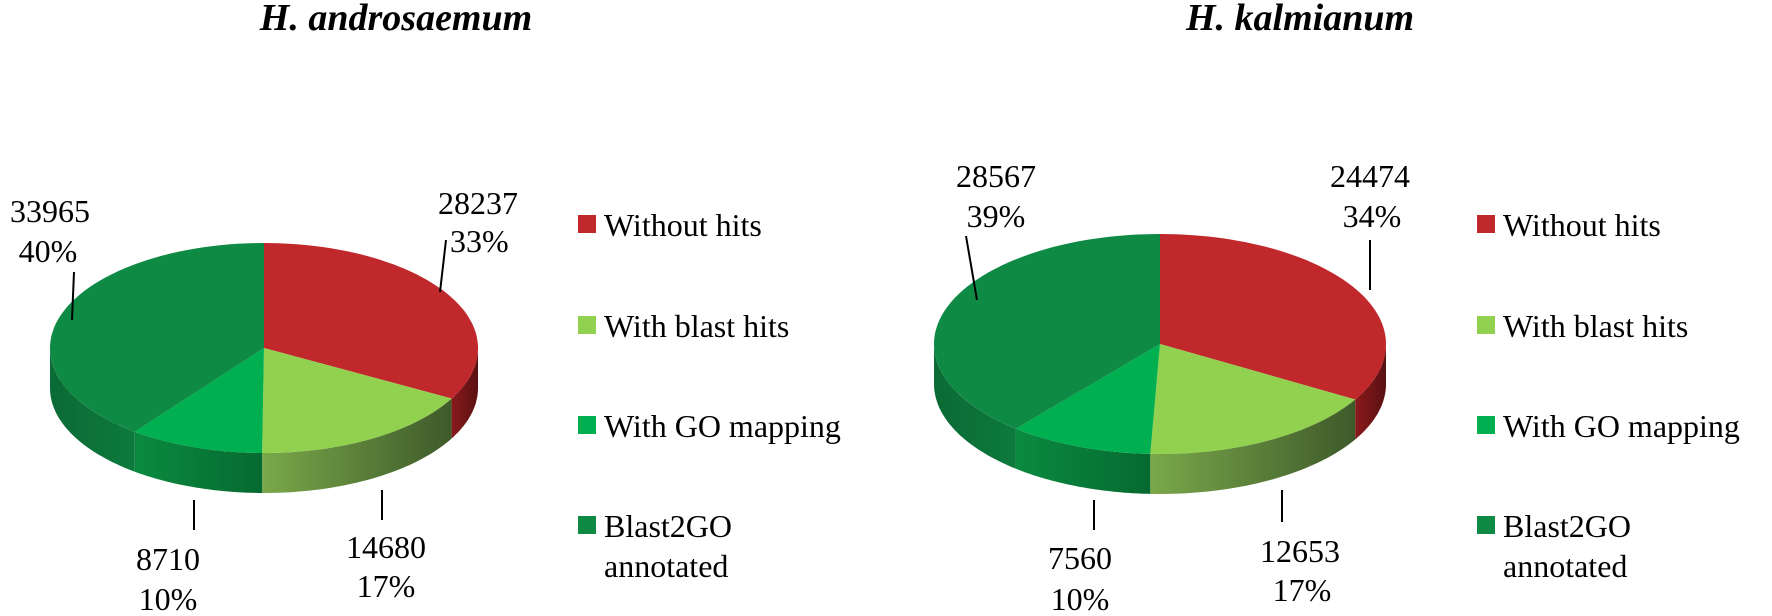  What do you see at coordinates (168, 598) in the screenshot?
I see `data-label-pct-1-go-mapping: 10%` at bounding box center [168, 598].